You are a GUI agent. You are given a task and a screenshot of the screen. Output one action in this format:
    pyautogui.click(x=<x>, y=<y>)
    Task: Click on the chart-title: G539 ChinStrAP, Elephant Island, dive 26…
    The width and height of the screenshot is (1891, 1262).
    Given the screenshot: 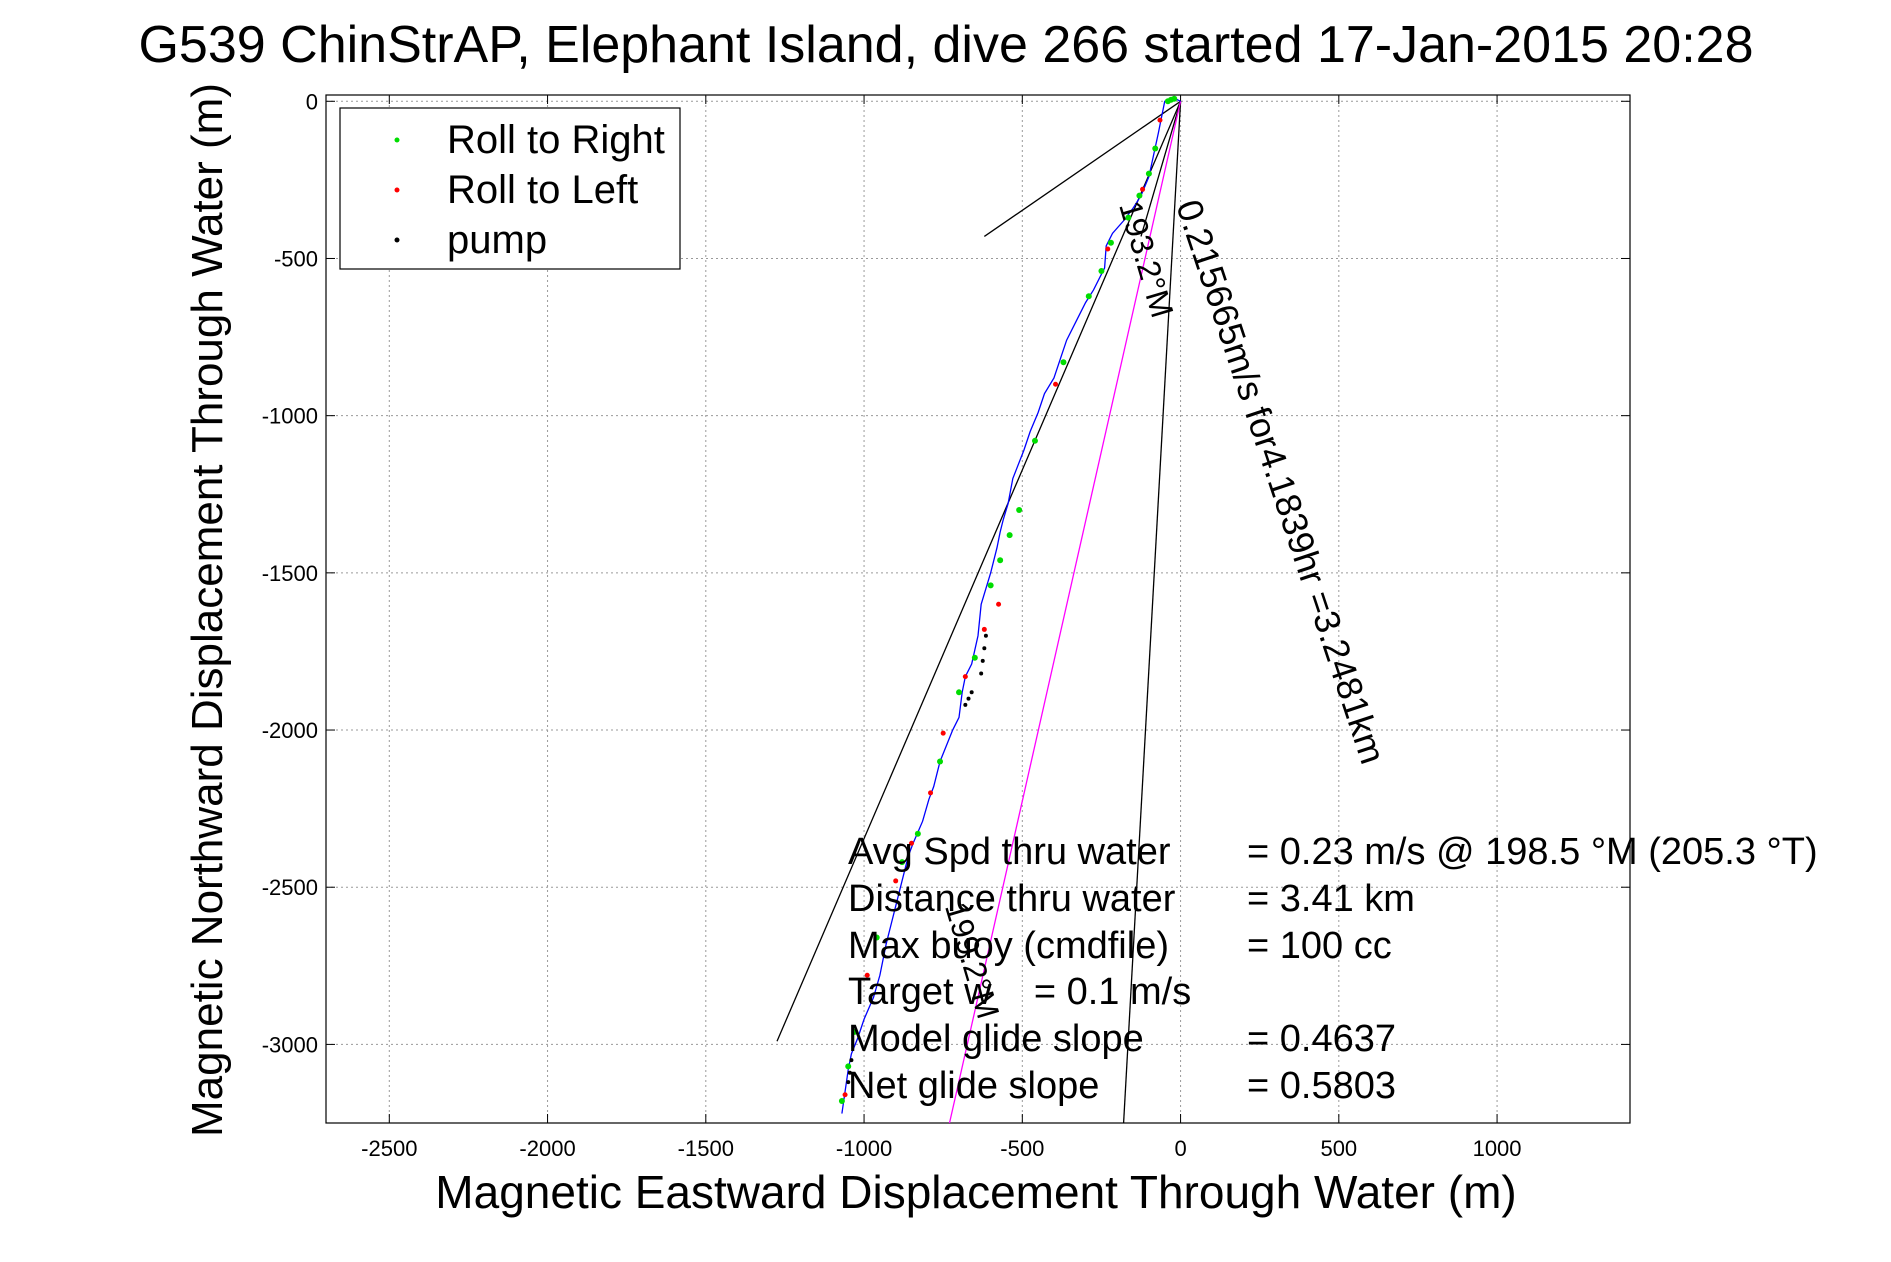 What is the action you would take?
    pyautogui.click(x=945, y=45)
    